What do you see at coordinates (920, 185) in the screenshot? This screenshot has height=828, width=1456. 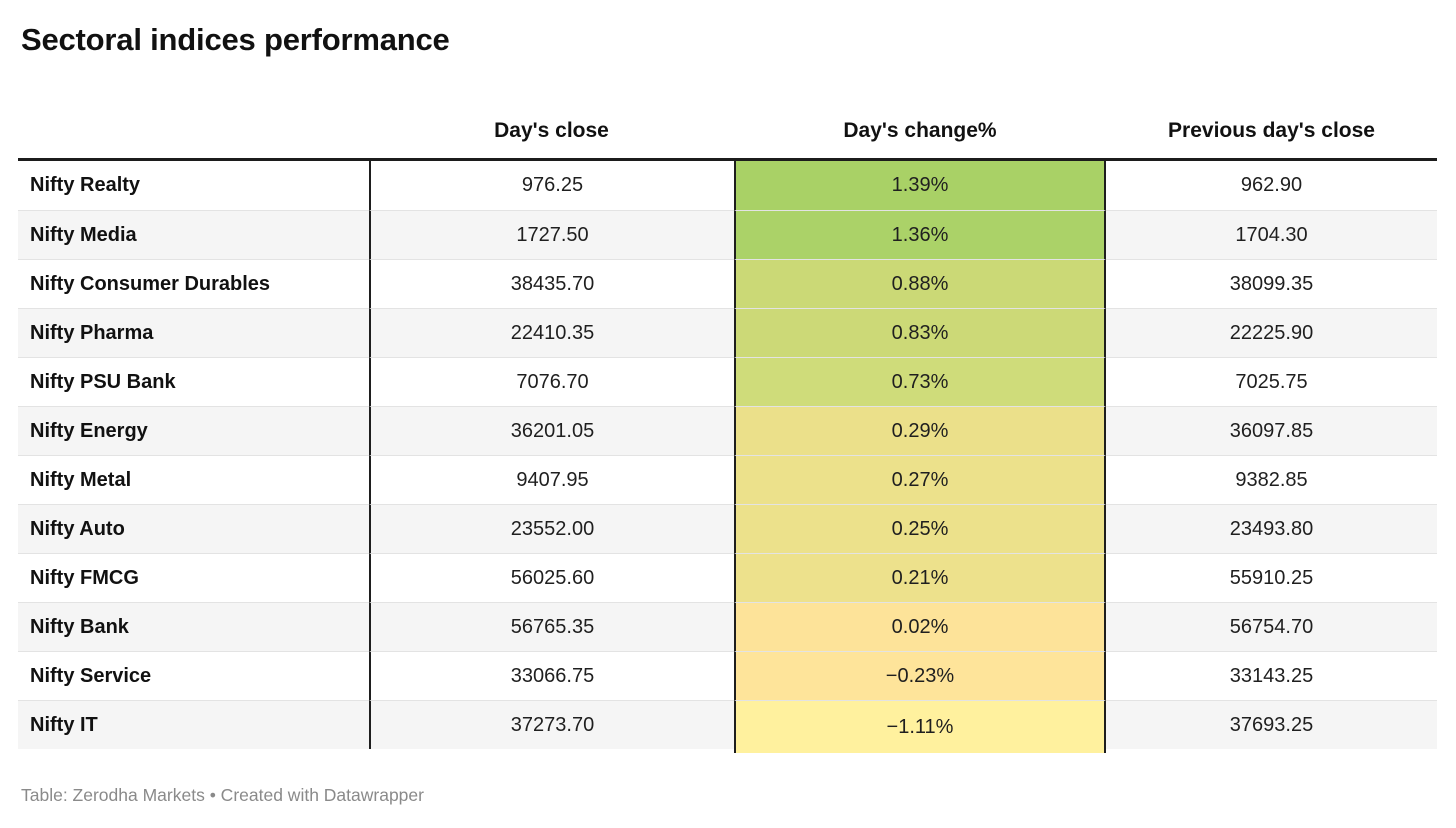 I see `days-change-cell: 1.39%` at bounding box center [920, 185].